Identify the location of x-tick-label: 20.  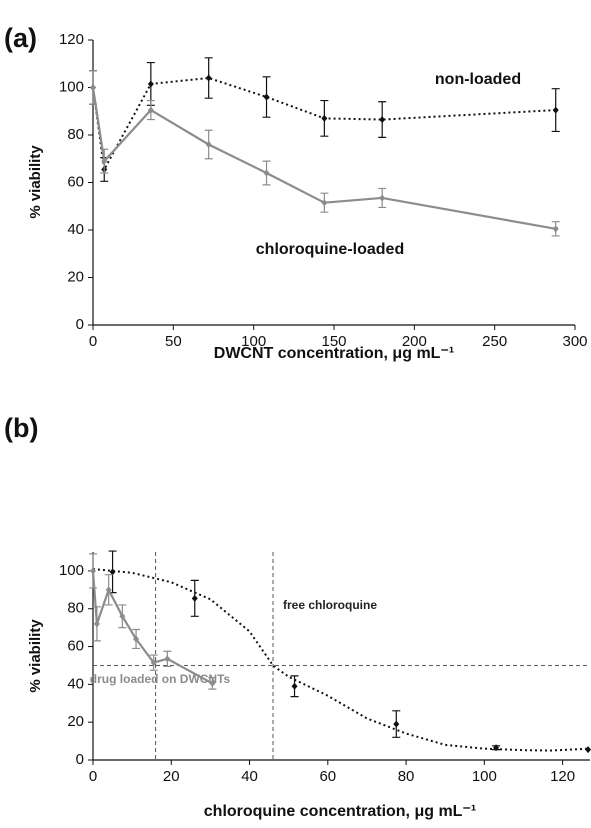
(171, 776).